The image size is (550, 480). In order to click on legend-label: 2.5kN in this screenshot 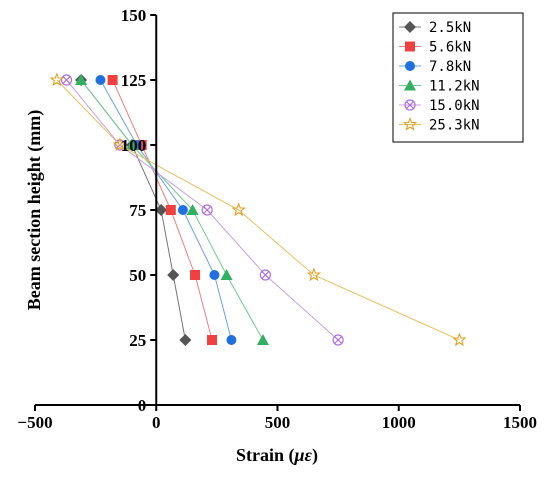, I will do `click(450, 28)`.